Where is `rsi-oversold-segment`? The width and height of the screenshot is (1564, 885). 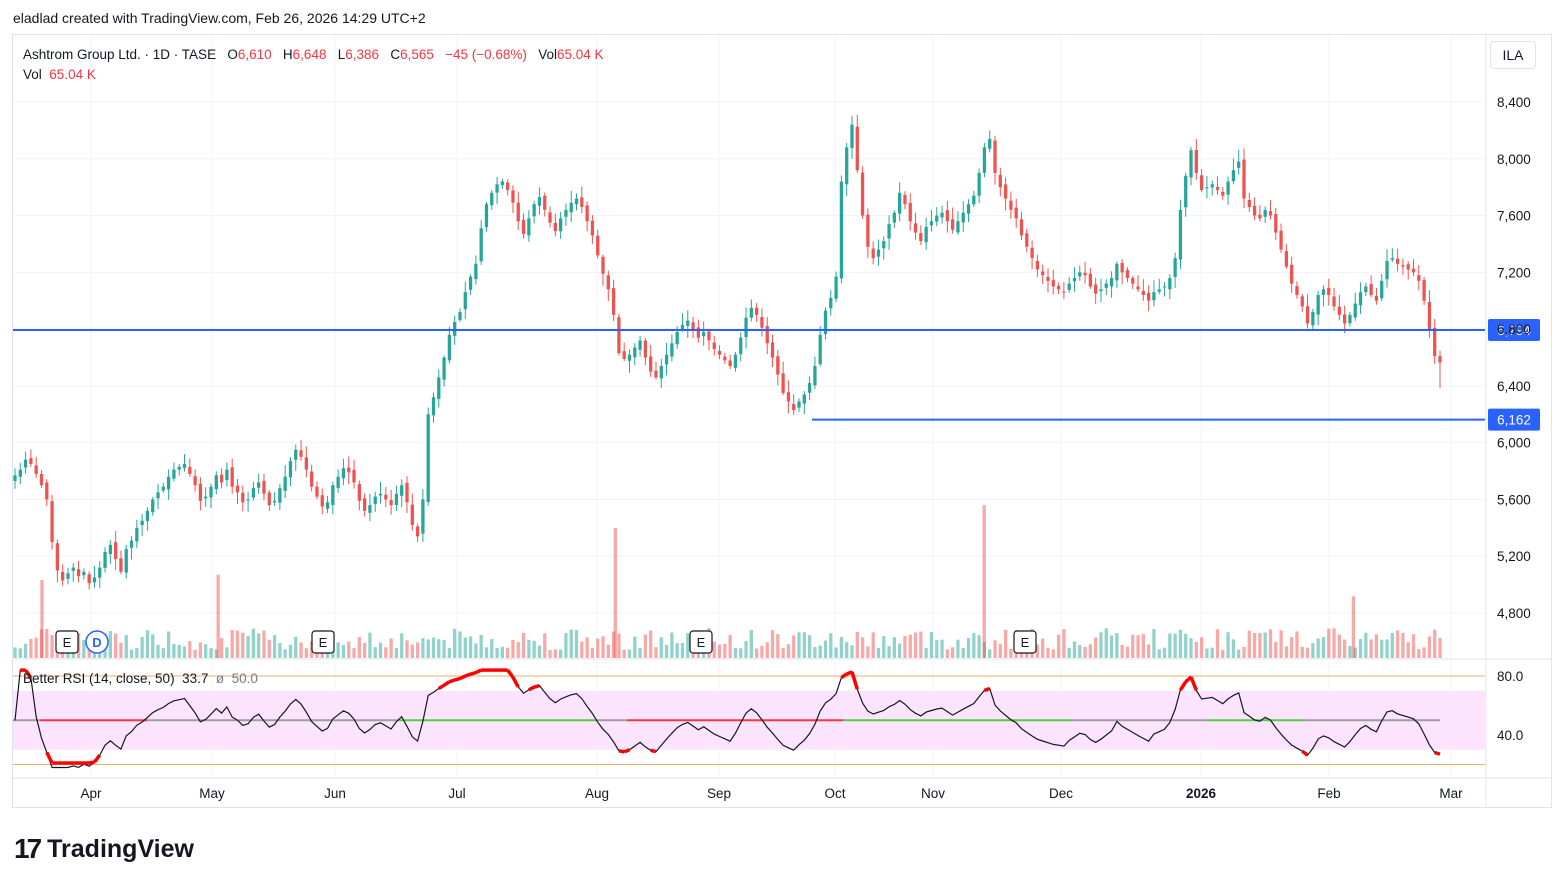 rsi-oversold-segment is located at coordinates (1437, 753).